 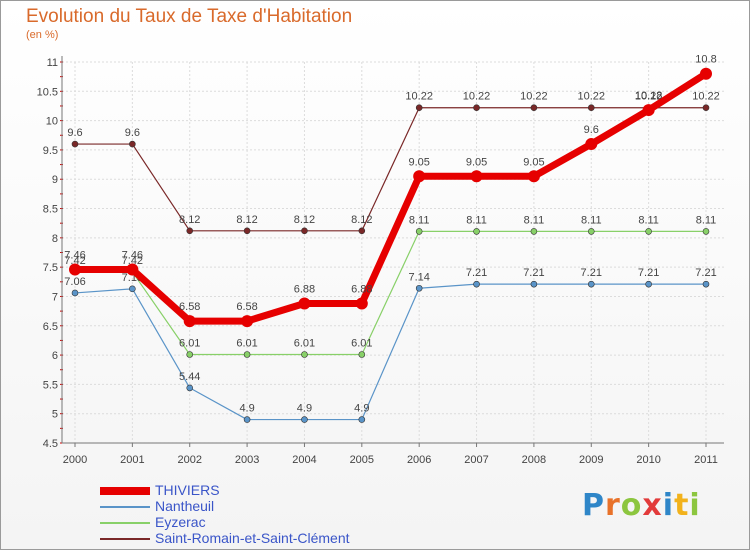 I want to click on x-tick-label: 2010, so click(x=648, y=460).